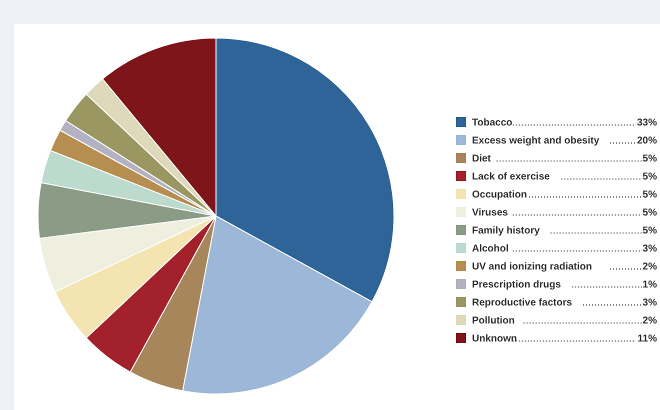  Describe the element at coordinates (517, 285) in the screenshot. I see `legend-label: Prescription drugs` at that location.